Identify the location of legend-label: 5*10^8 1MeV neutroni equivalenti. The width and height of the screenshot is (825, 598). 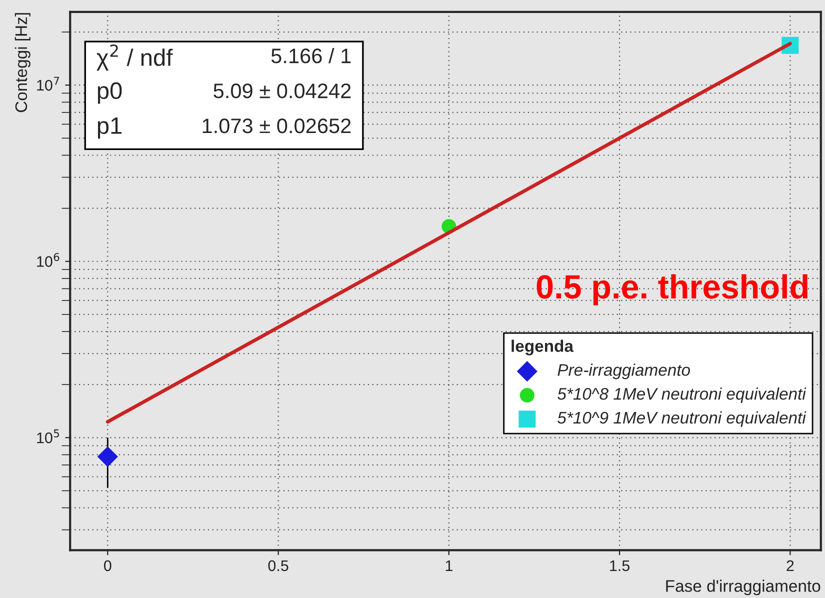
(682, 396).